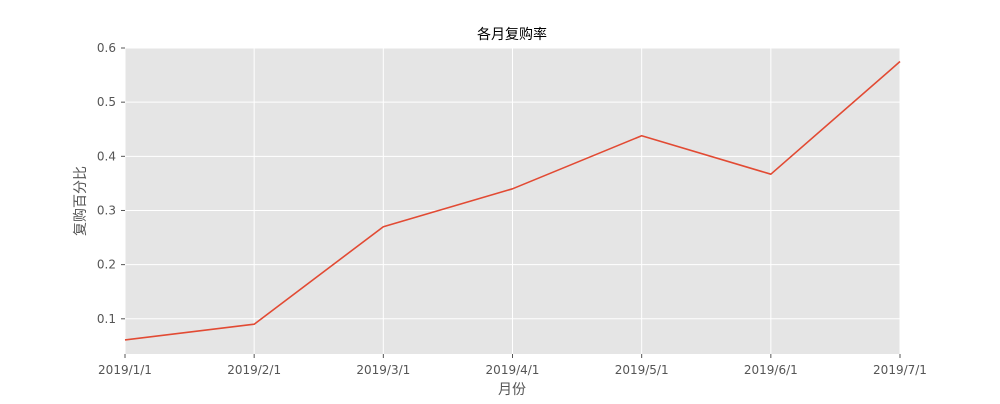 The height and width of the screenshot is (404, 1000). Describe the element at coordinates (80, 201) in the screenshot. I see `y-axis-label: 复购百分比` at that location.